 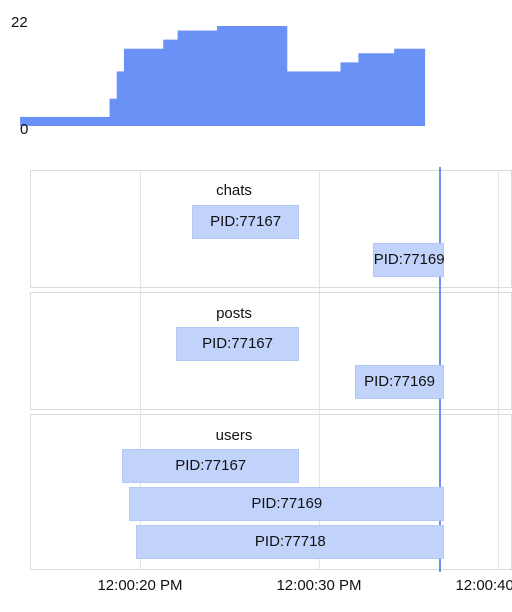 What do you see at coordinates (234, 435) in the screenshot?
I see `panel-title: users` at bounding box center [234, 435].